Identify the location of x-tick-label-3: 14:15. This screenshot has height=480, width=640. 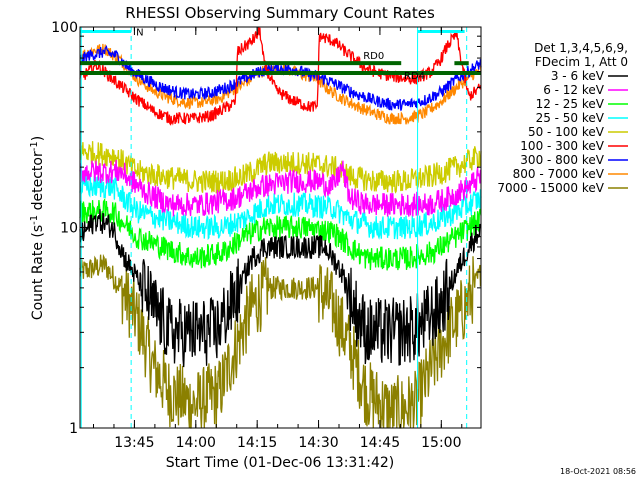
(257, 443).